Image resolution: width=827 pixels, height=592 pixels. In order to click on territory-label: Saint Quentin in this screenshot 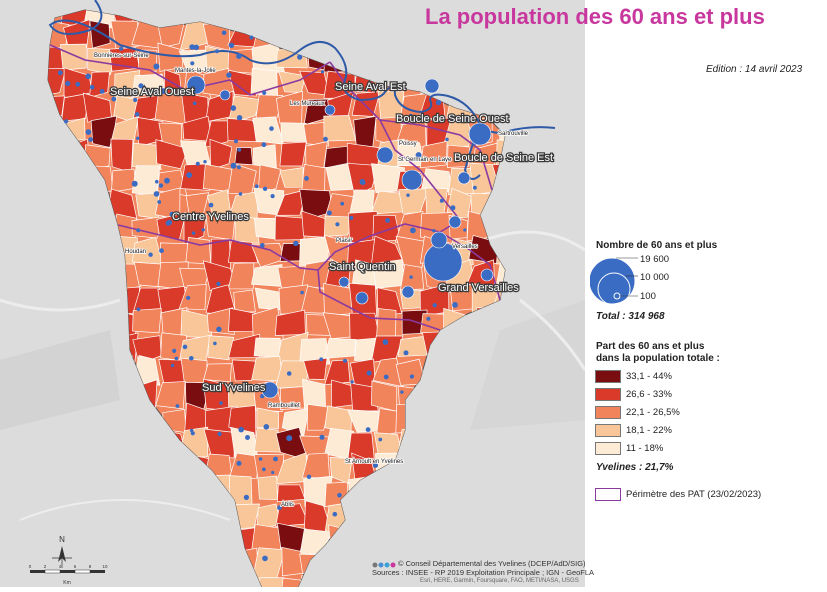, I will do `click(362, 267)`.